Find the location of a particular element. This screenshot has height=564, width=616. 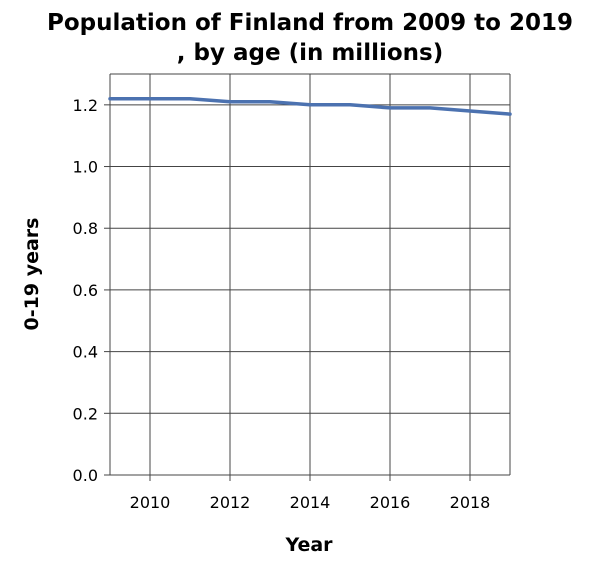

y-axis-ticks: 0.0 0.2 0.4 0.6 0.8 1.0 1.2 is located at coordinates (91, 290).